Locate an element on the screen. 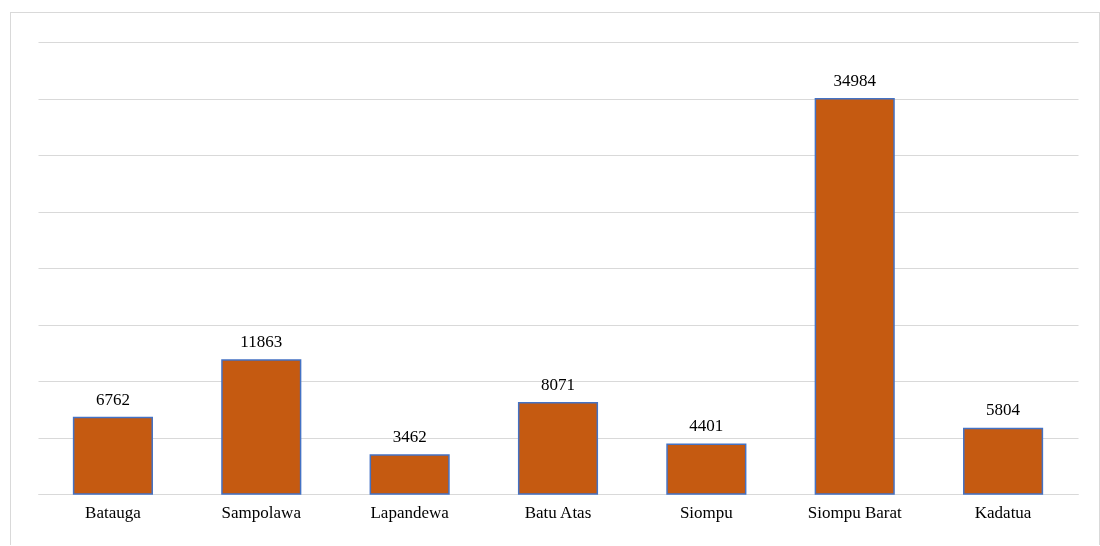 Image resolution: width=1100 pixels, height=546 pixels. x-tick-label: Sampolawa is located at coordinates (261, 512).